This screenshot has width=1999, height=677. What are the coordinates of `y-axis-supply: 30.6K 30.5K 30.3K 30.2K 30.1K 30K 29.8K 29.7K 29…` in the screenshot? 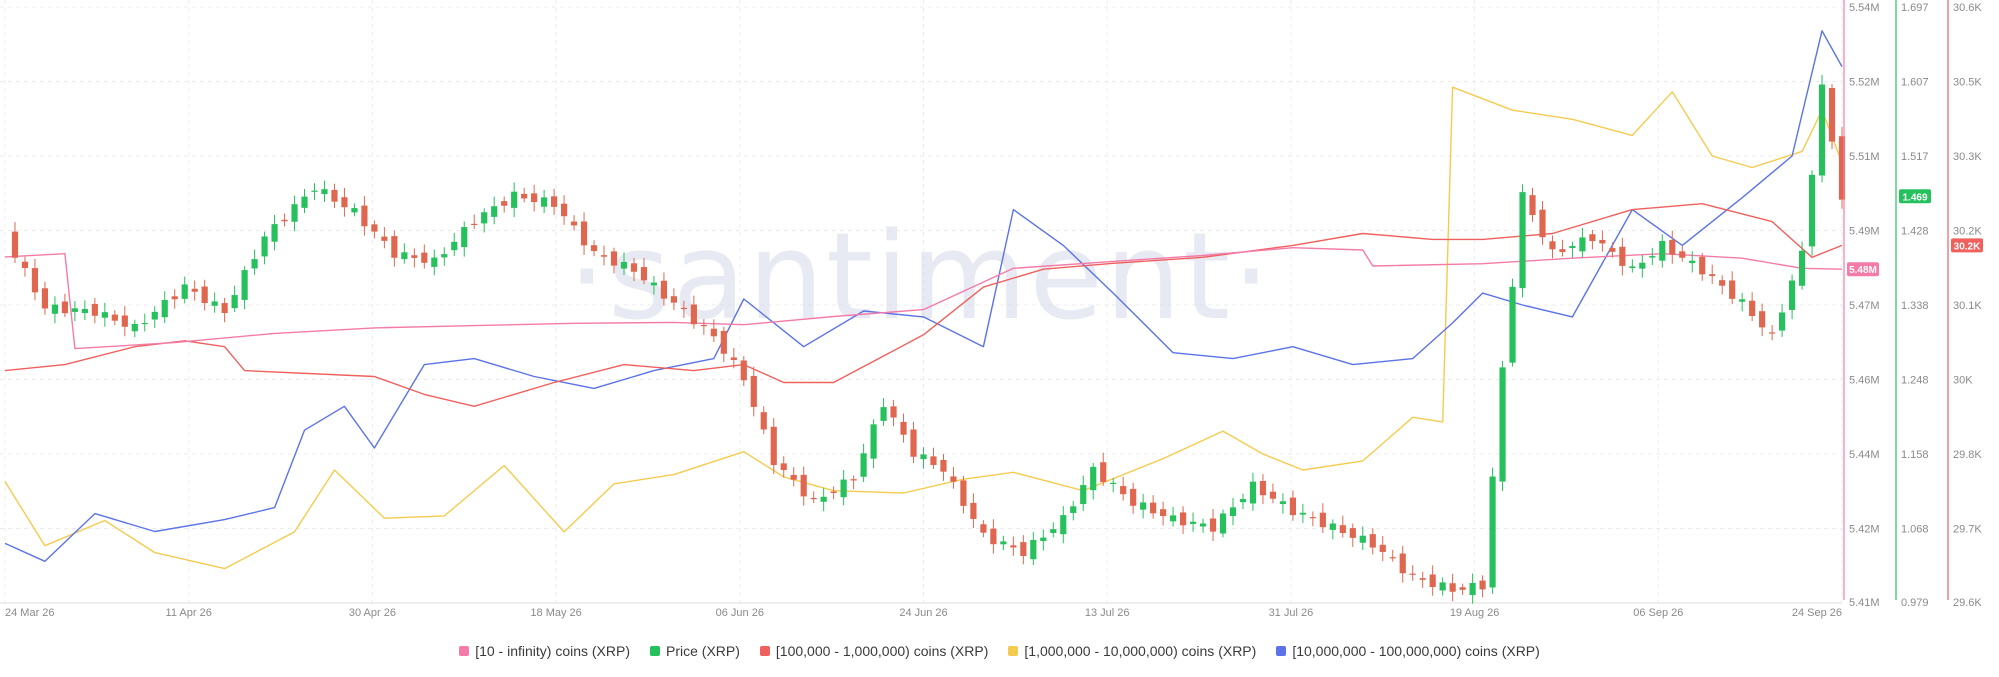 It's located at (1964, 304).